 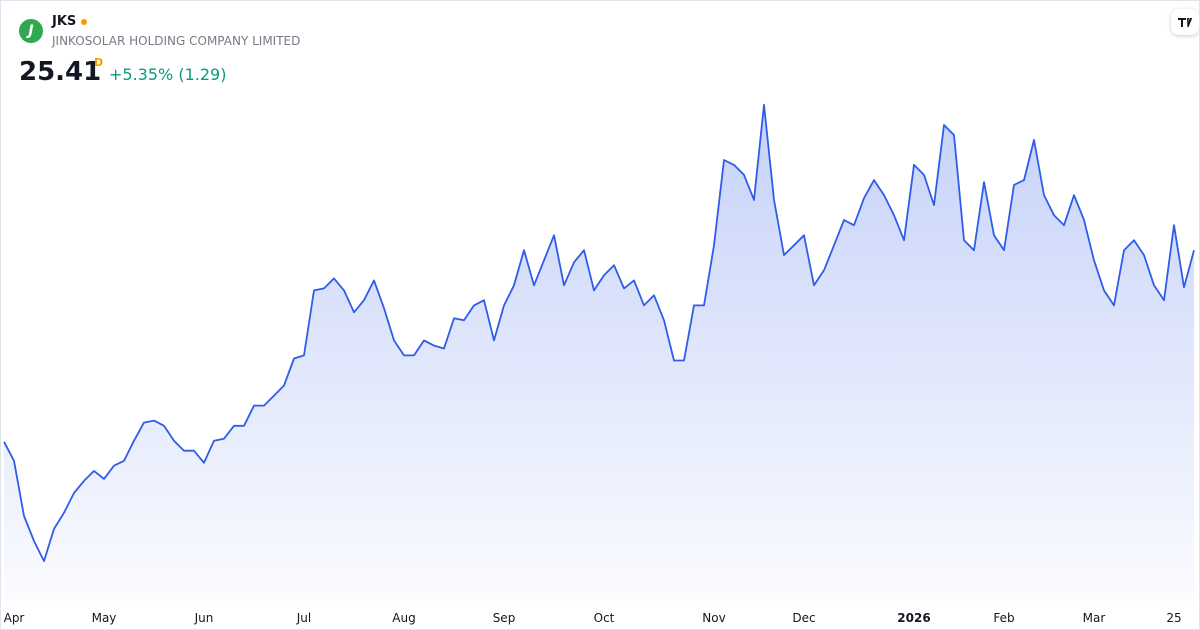 What do you see at coordinates (504, 618) in the screenshot?
I see `x-tick-label: Sep` at bounding box center [504, 618].